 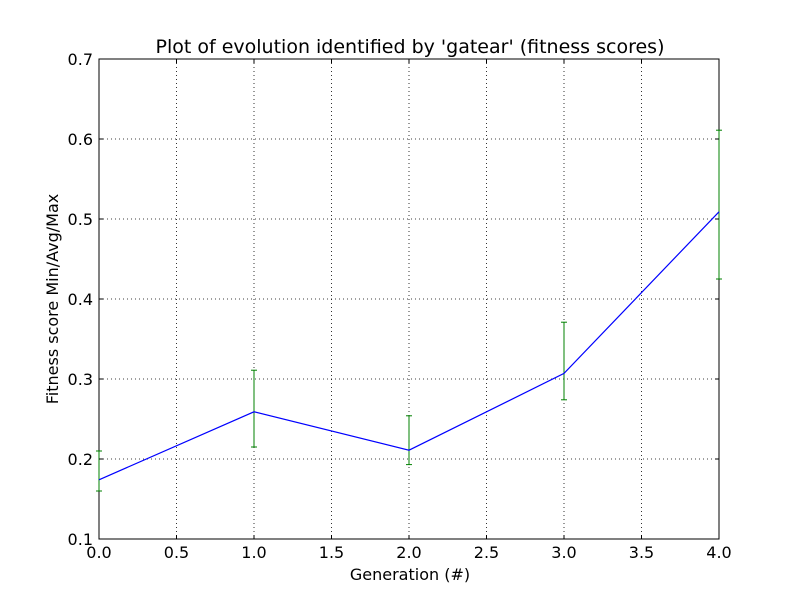 What do you see at coordinates (80, 219) in the screenshot?
I see `y-tick-label: 0.5` at bounding box center [80, 219].